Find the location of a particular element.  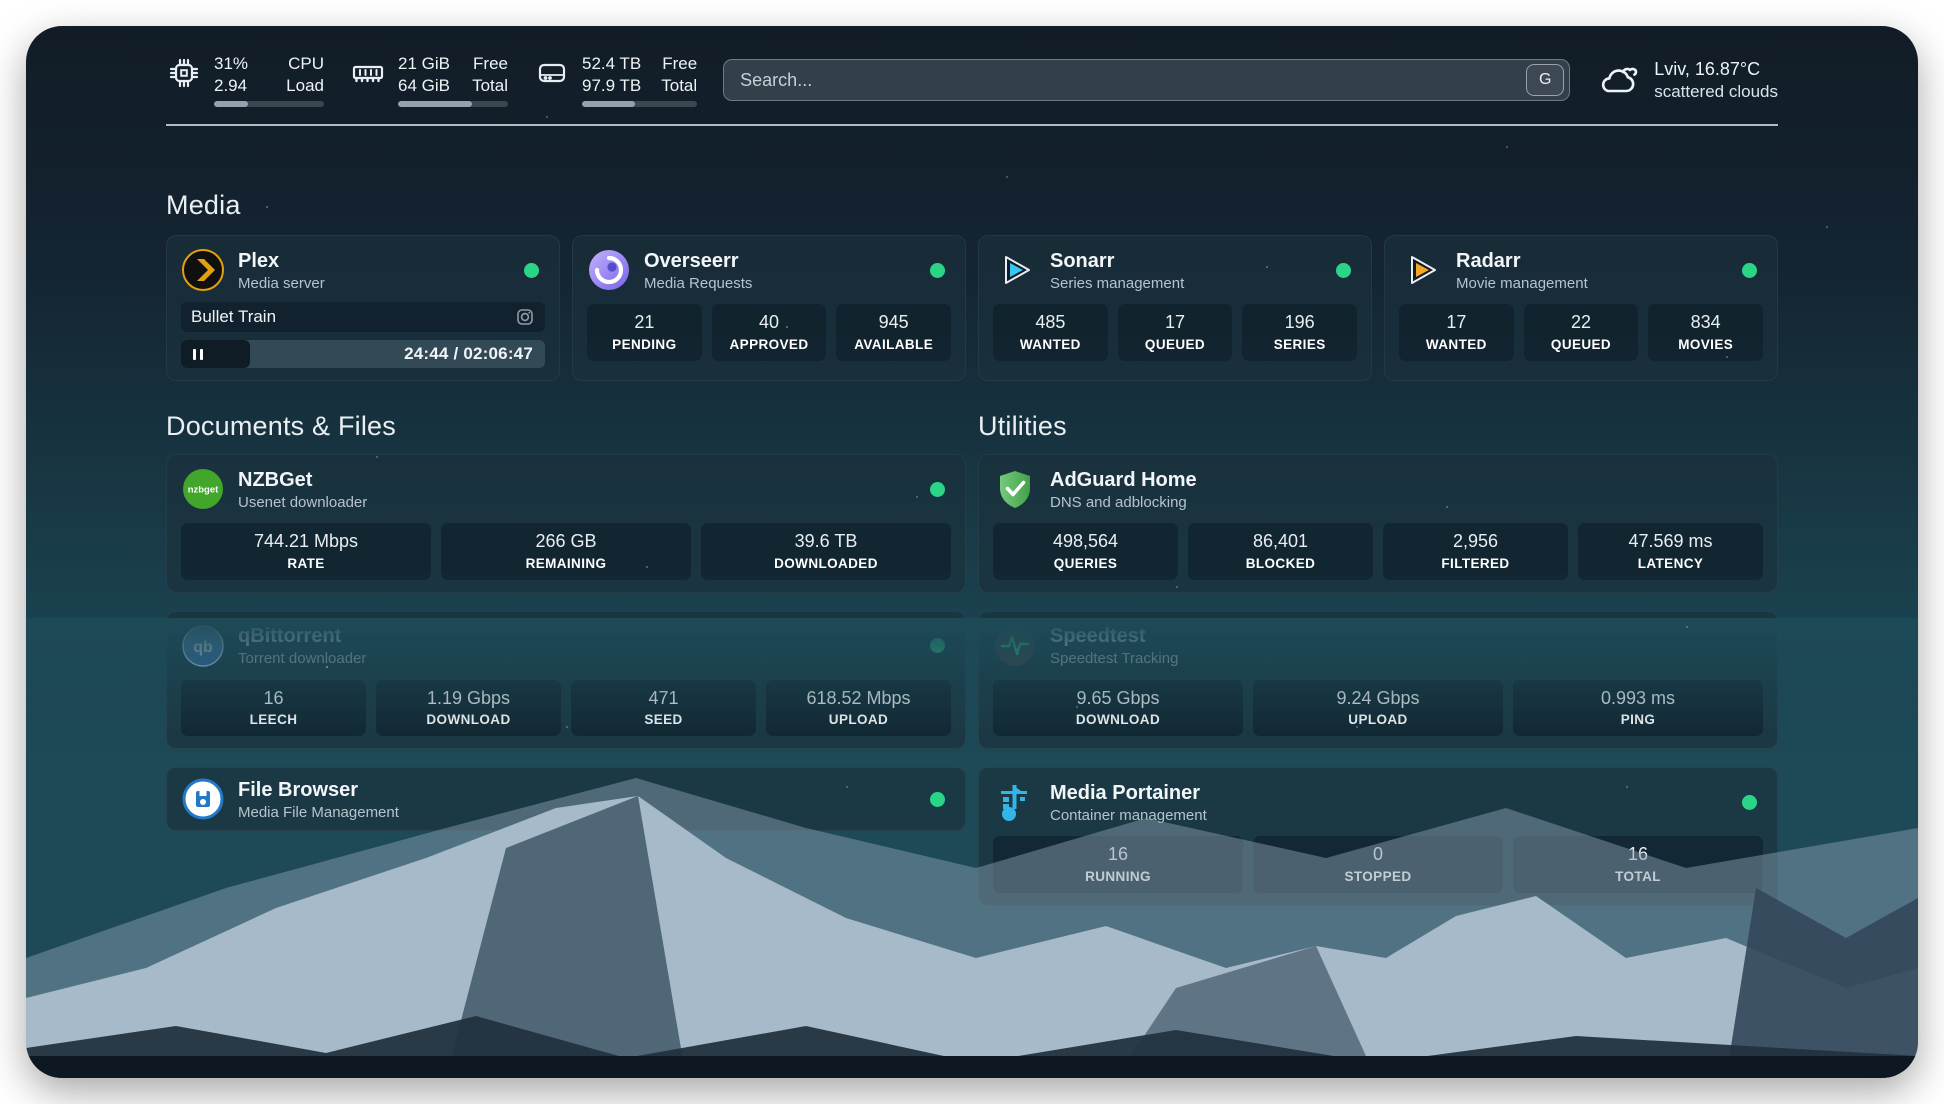

section-media: Media Plex Media server Bullet Train is located at coordinates (972, 285).